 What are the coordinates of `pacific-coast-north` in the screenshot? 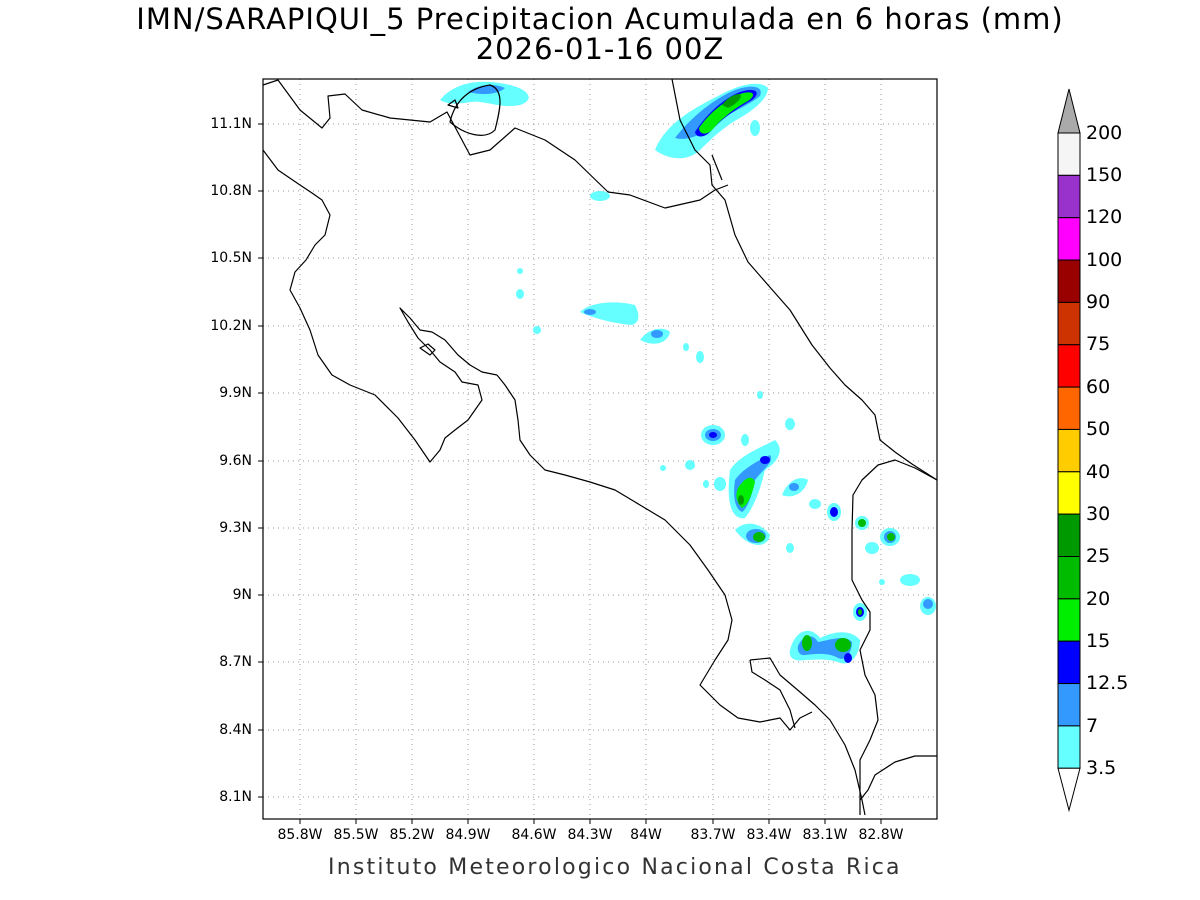 It's located at (380, 306).